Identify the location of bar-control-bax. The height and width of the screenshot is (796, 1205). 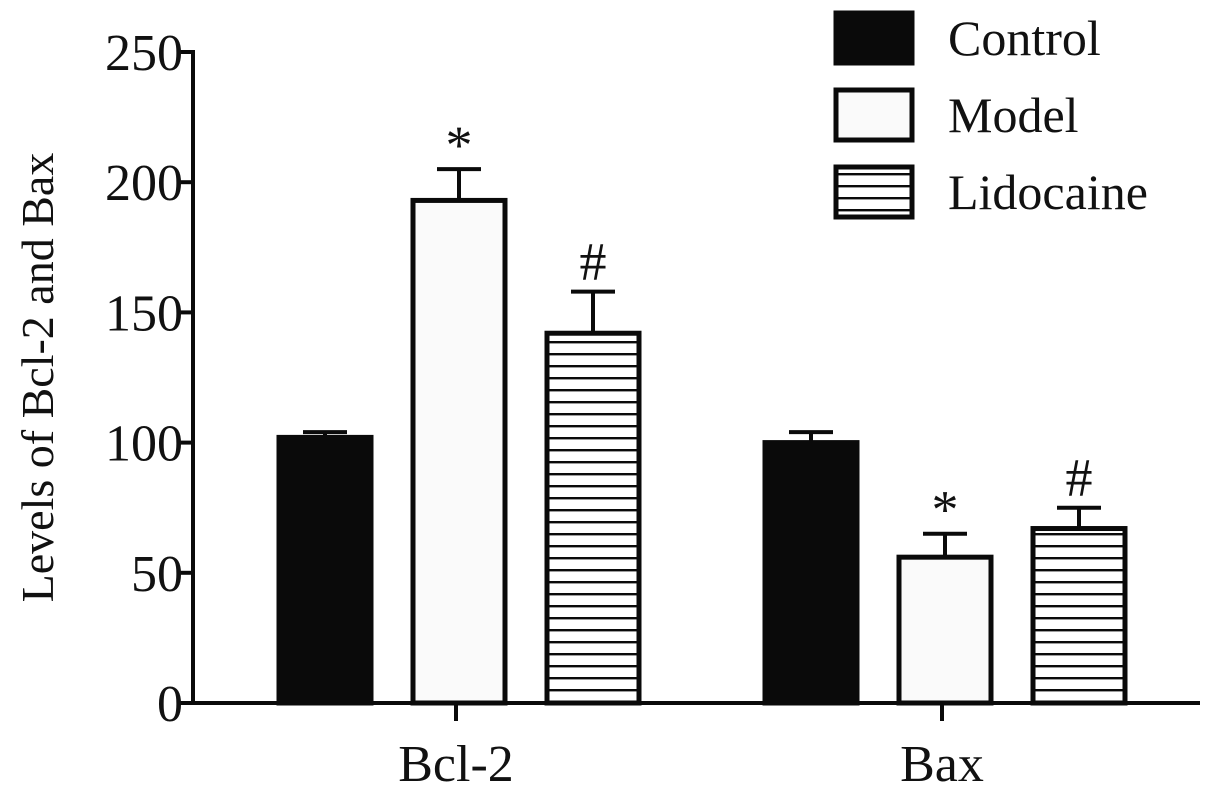
(811, 573).